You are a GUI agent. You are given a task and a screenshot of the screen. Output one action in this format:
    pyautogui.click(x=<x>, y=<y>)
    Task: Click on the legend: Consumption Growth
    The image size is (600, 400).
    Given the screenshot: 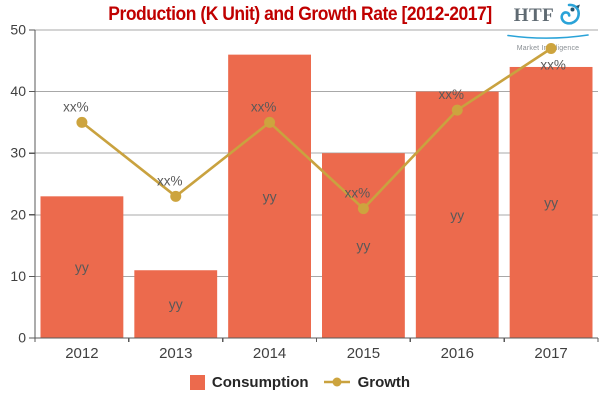 What is the action you would take?
    pyautogui.click(x=300, y=382)
    